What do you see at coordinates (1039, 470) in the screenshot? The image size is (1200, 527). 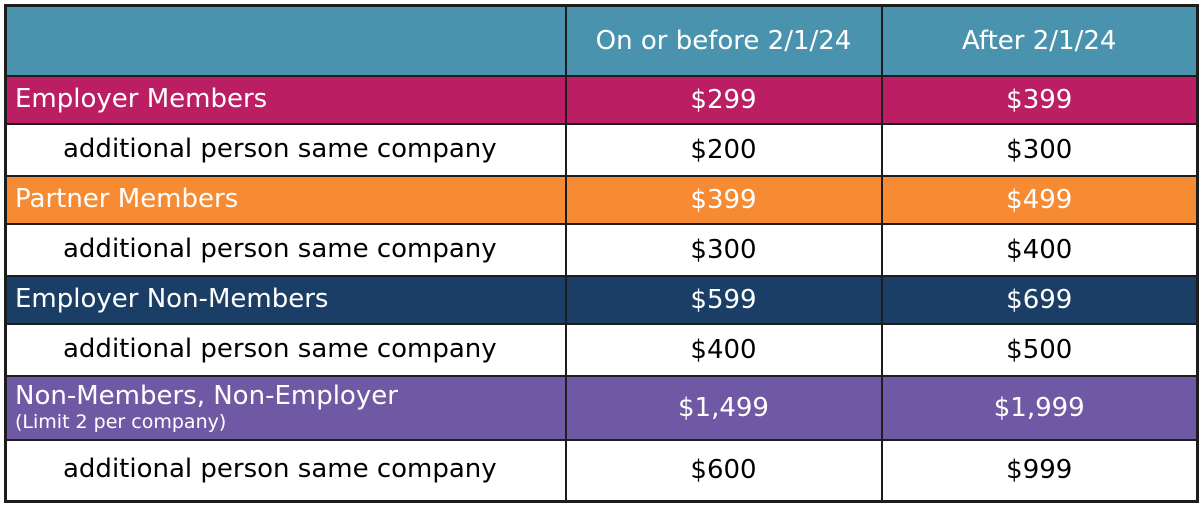 I see `price-cell-after: $999` at bounding box center [1039, 470].